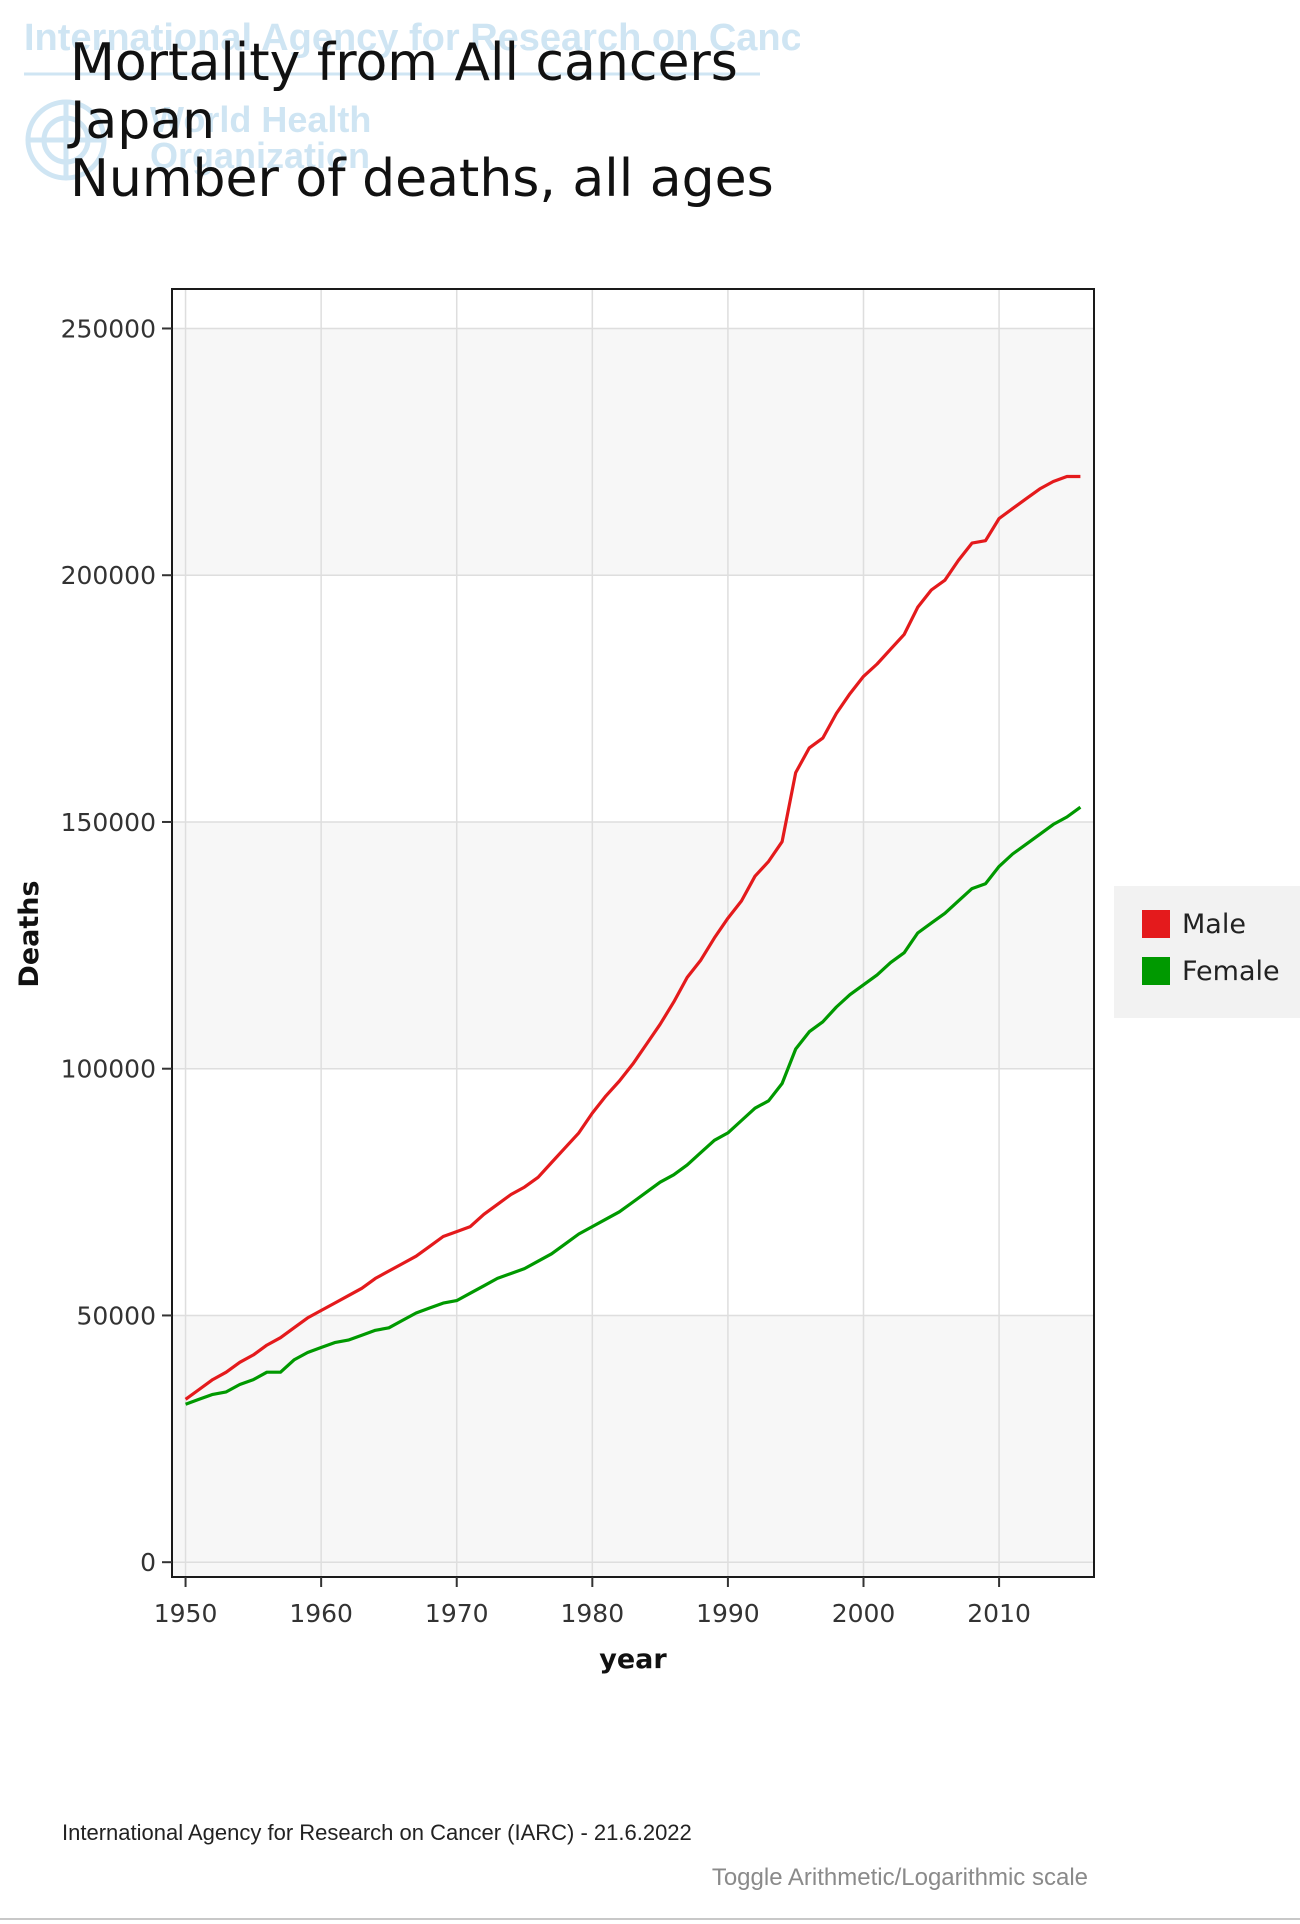 This screenshot has height=1924, width=1300. Describe the element at coordinates (593, 1613) in the screenshot. I see `x-tick-label-1980: 1980` at that location.